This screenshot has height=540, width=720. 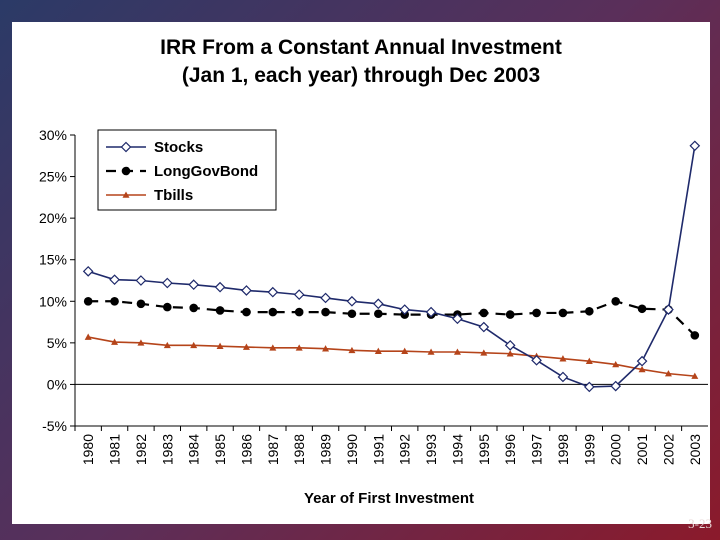 What do you see at coordinates (700, 523) in the screenshot?
I see `page-number: 3-23` at bounding box center [700, 523].